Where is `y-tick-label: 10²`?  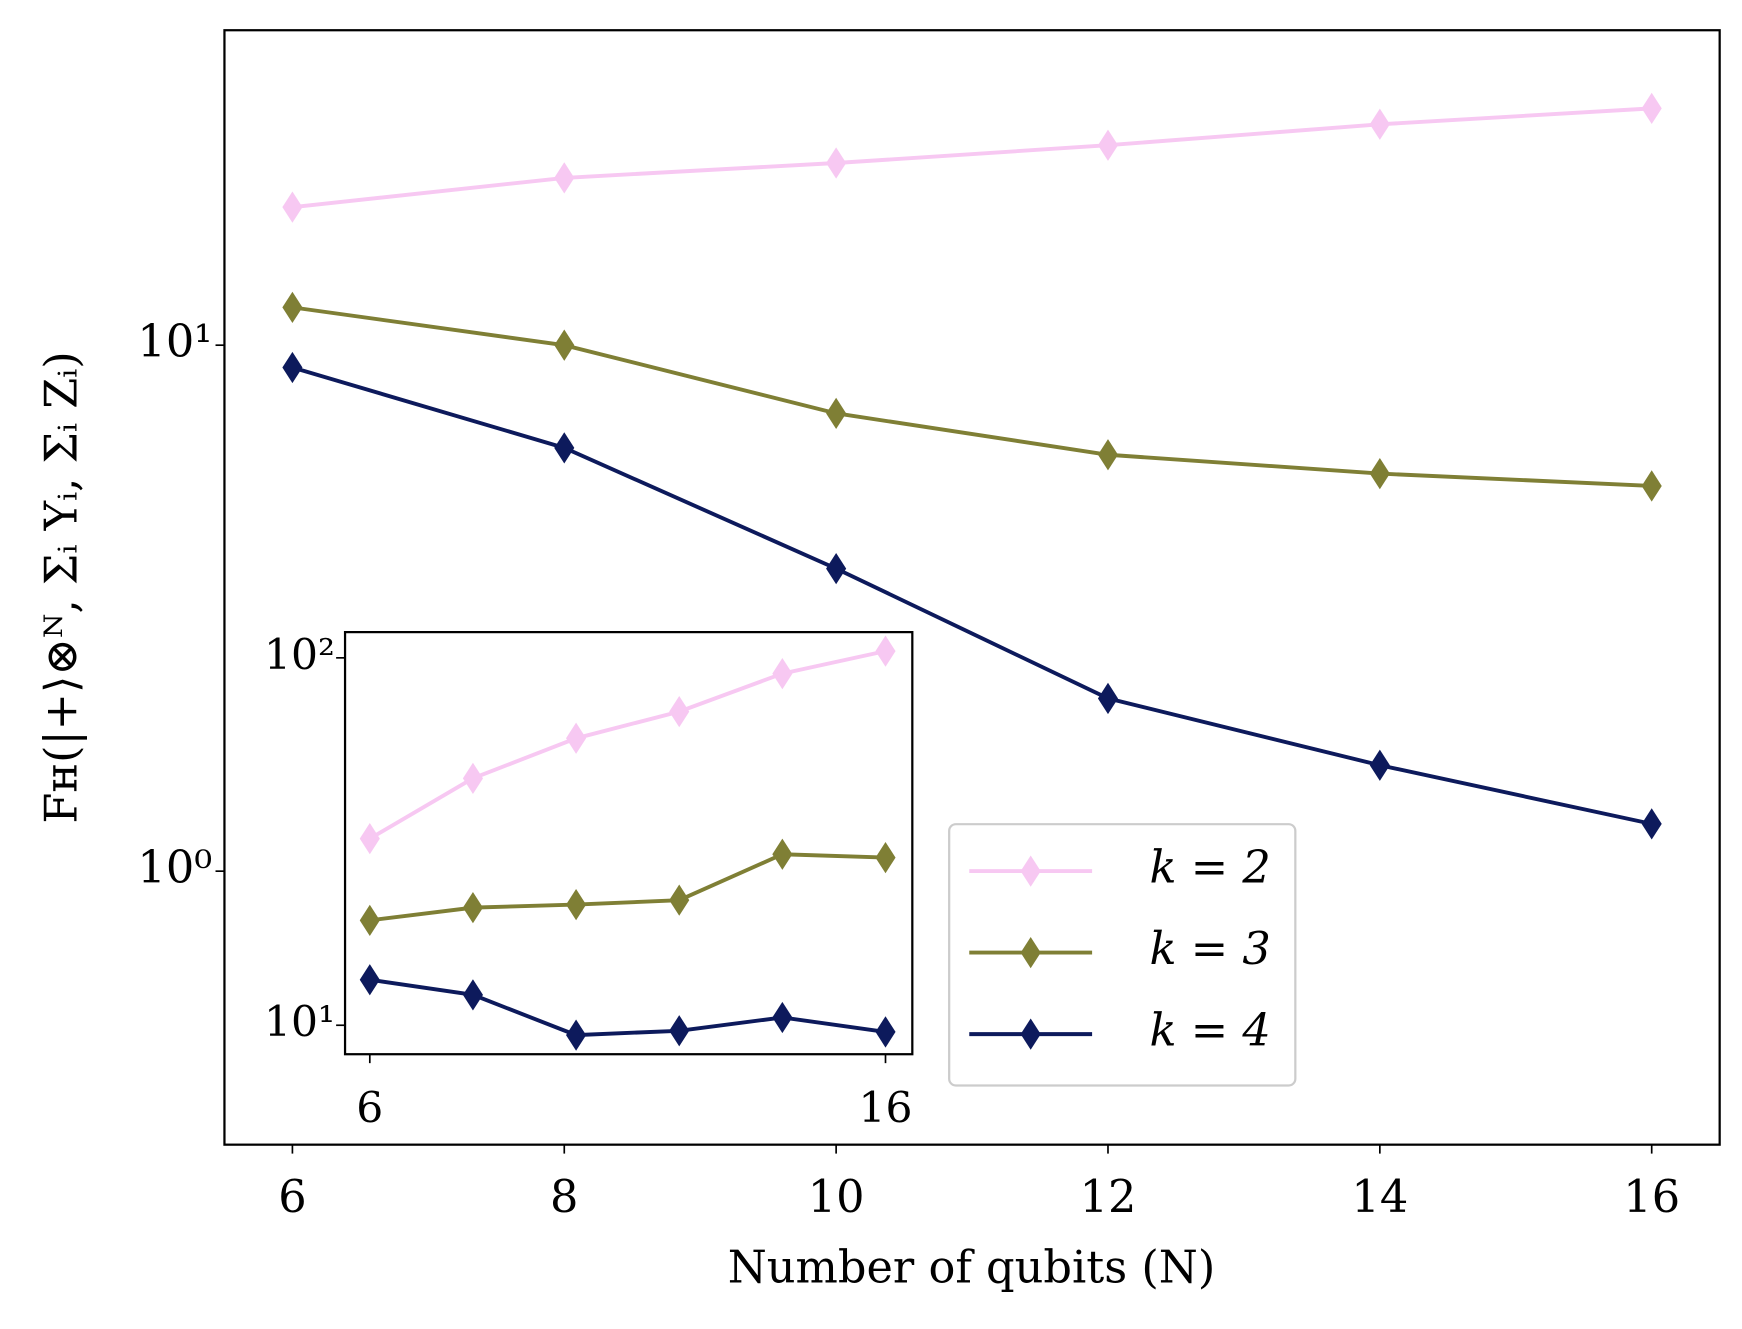 y-tick-label: 10² is located at coordinates (299, 655).